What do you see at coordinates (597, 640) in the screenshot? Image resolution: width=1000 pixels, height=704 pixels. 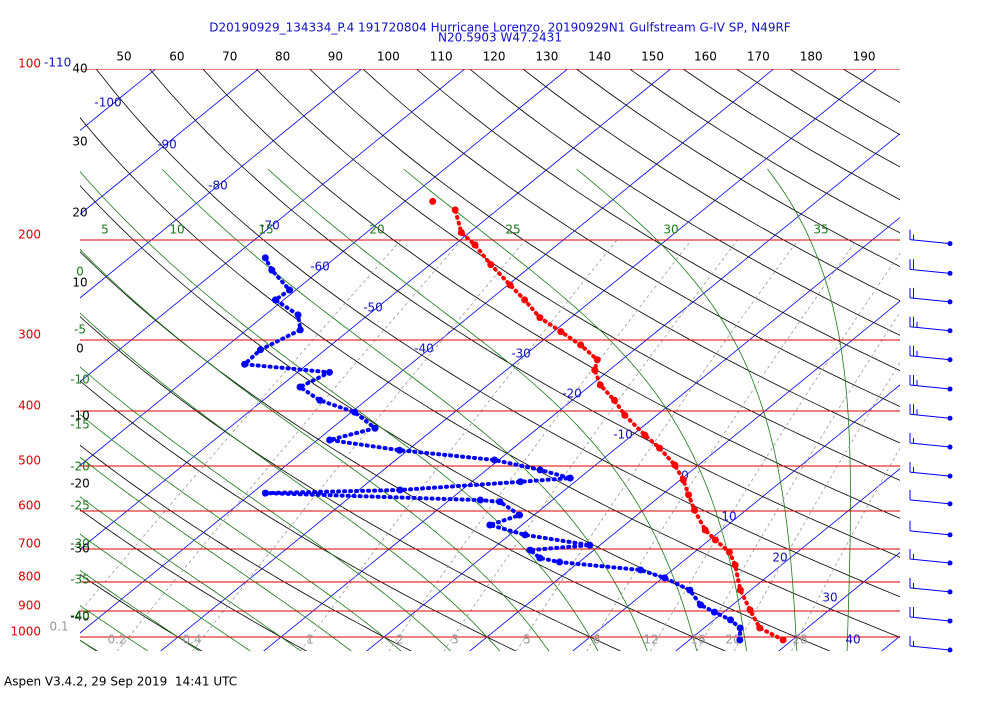 I see `mixing-ratio-label: 8` at bounding box center [597, 640].